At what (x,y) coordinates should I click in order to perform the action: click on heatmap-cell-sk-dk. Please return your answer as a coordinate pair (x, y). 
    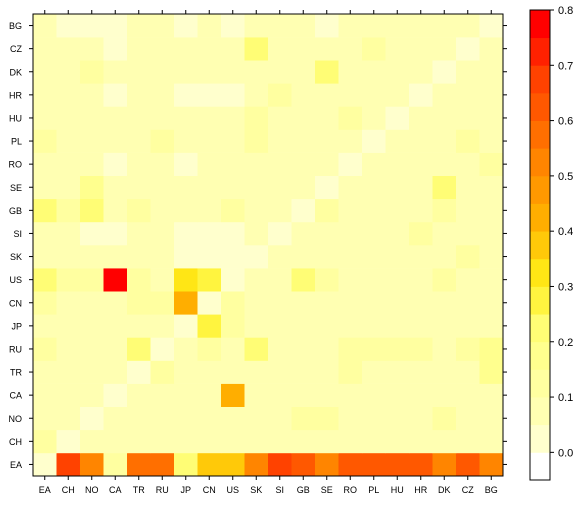
    Looking at the image, I should click on (444, 257).